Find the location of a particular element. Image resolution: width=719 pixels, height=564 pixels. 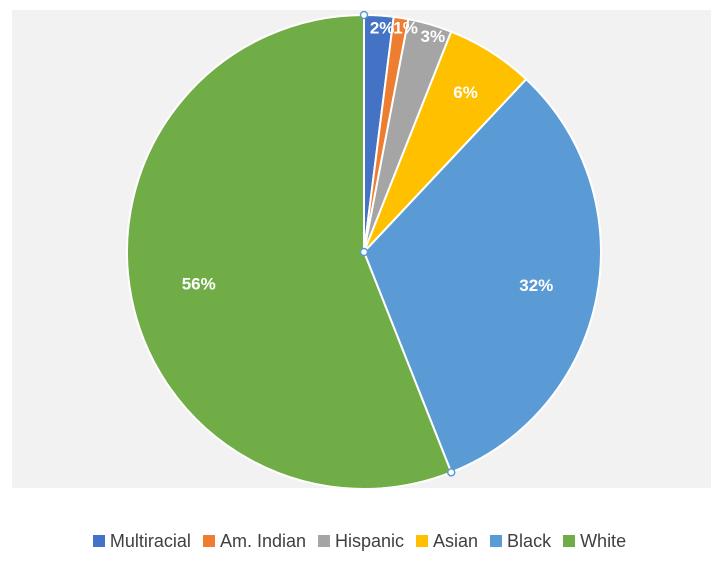

data-label-black: 32% is located at coordinates (536, 285).